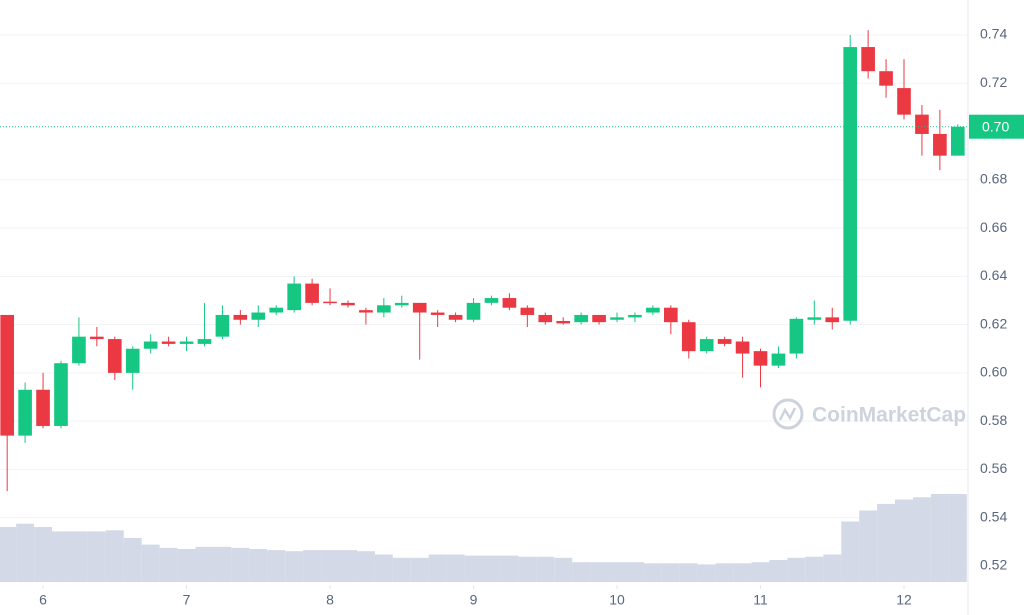  I want to click on x-tick-label: 7, so click(187, 600).